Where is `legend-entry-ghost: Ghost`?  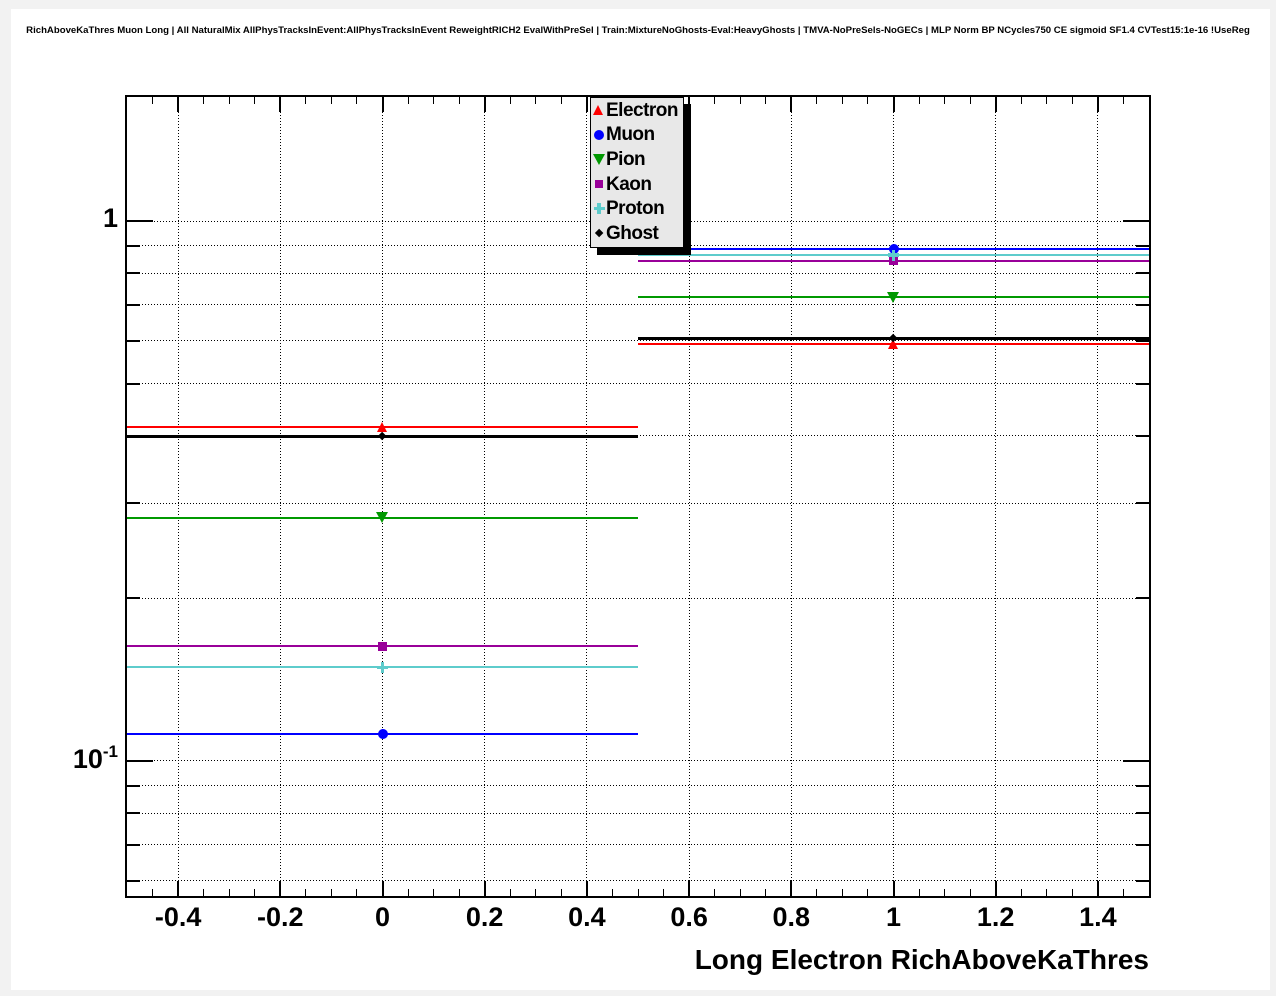 legend-entry-ghost: Ghost is located at coordinates (637, 233).